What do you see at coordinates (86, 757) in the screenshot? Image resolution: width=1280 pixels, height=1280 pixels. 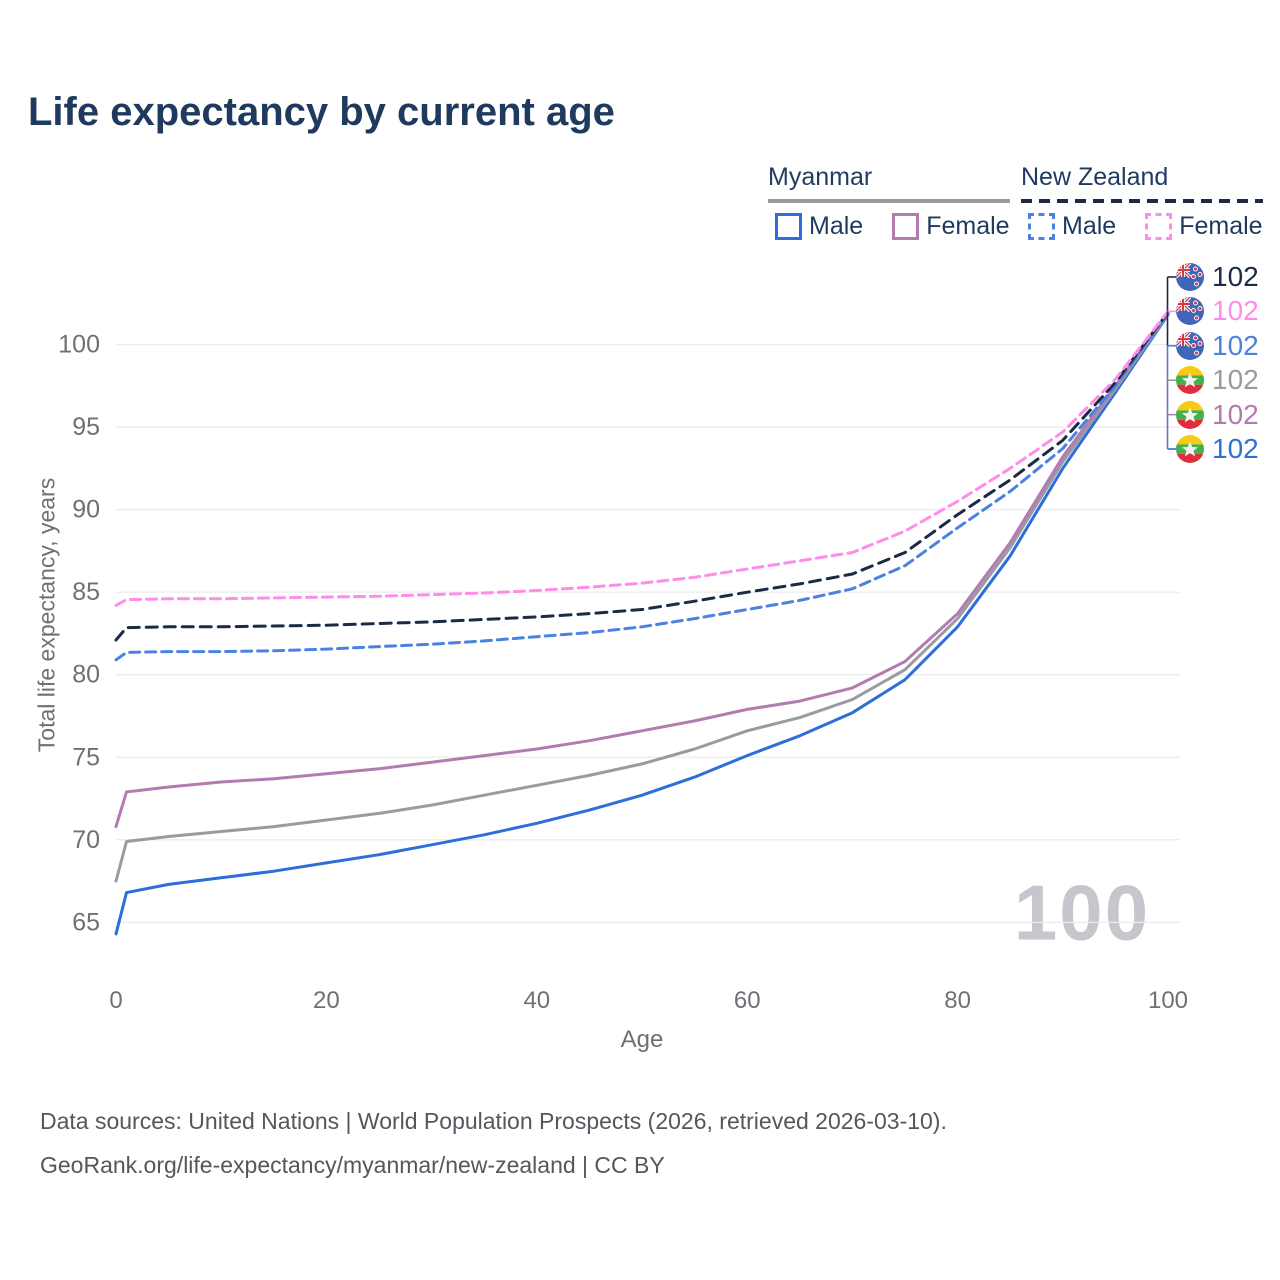 I see `svg-text: 75` at bounding box center [86, 757].